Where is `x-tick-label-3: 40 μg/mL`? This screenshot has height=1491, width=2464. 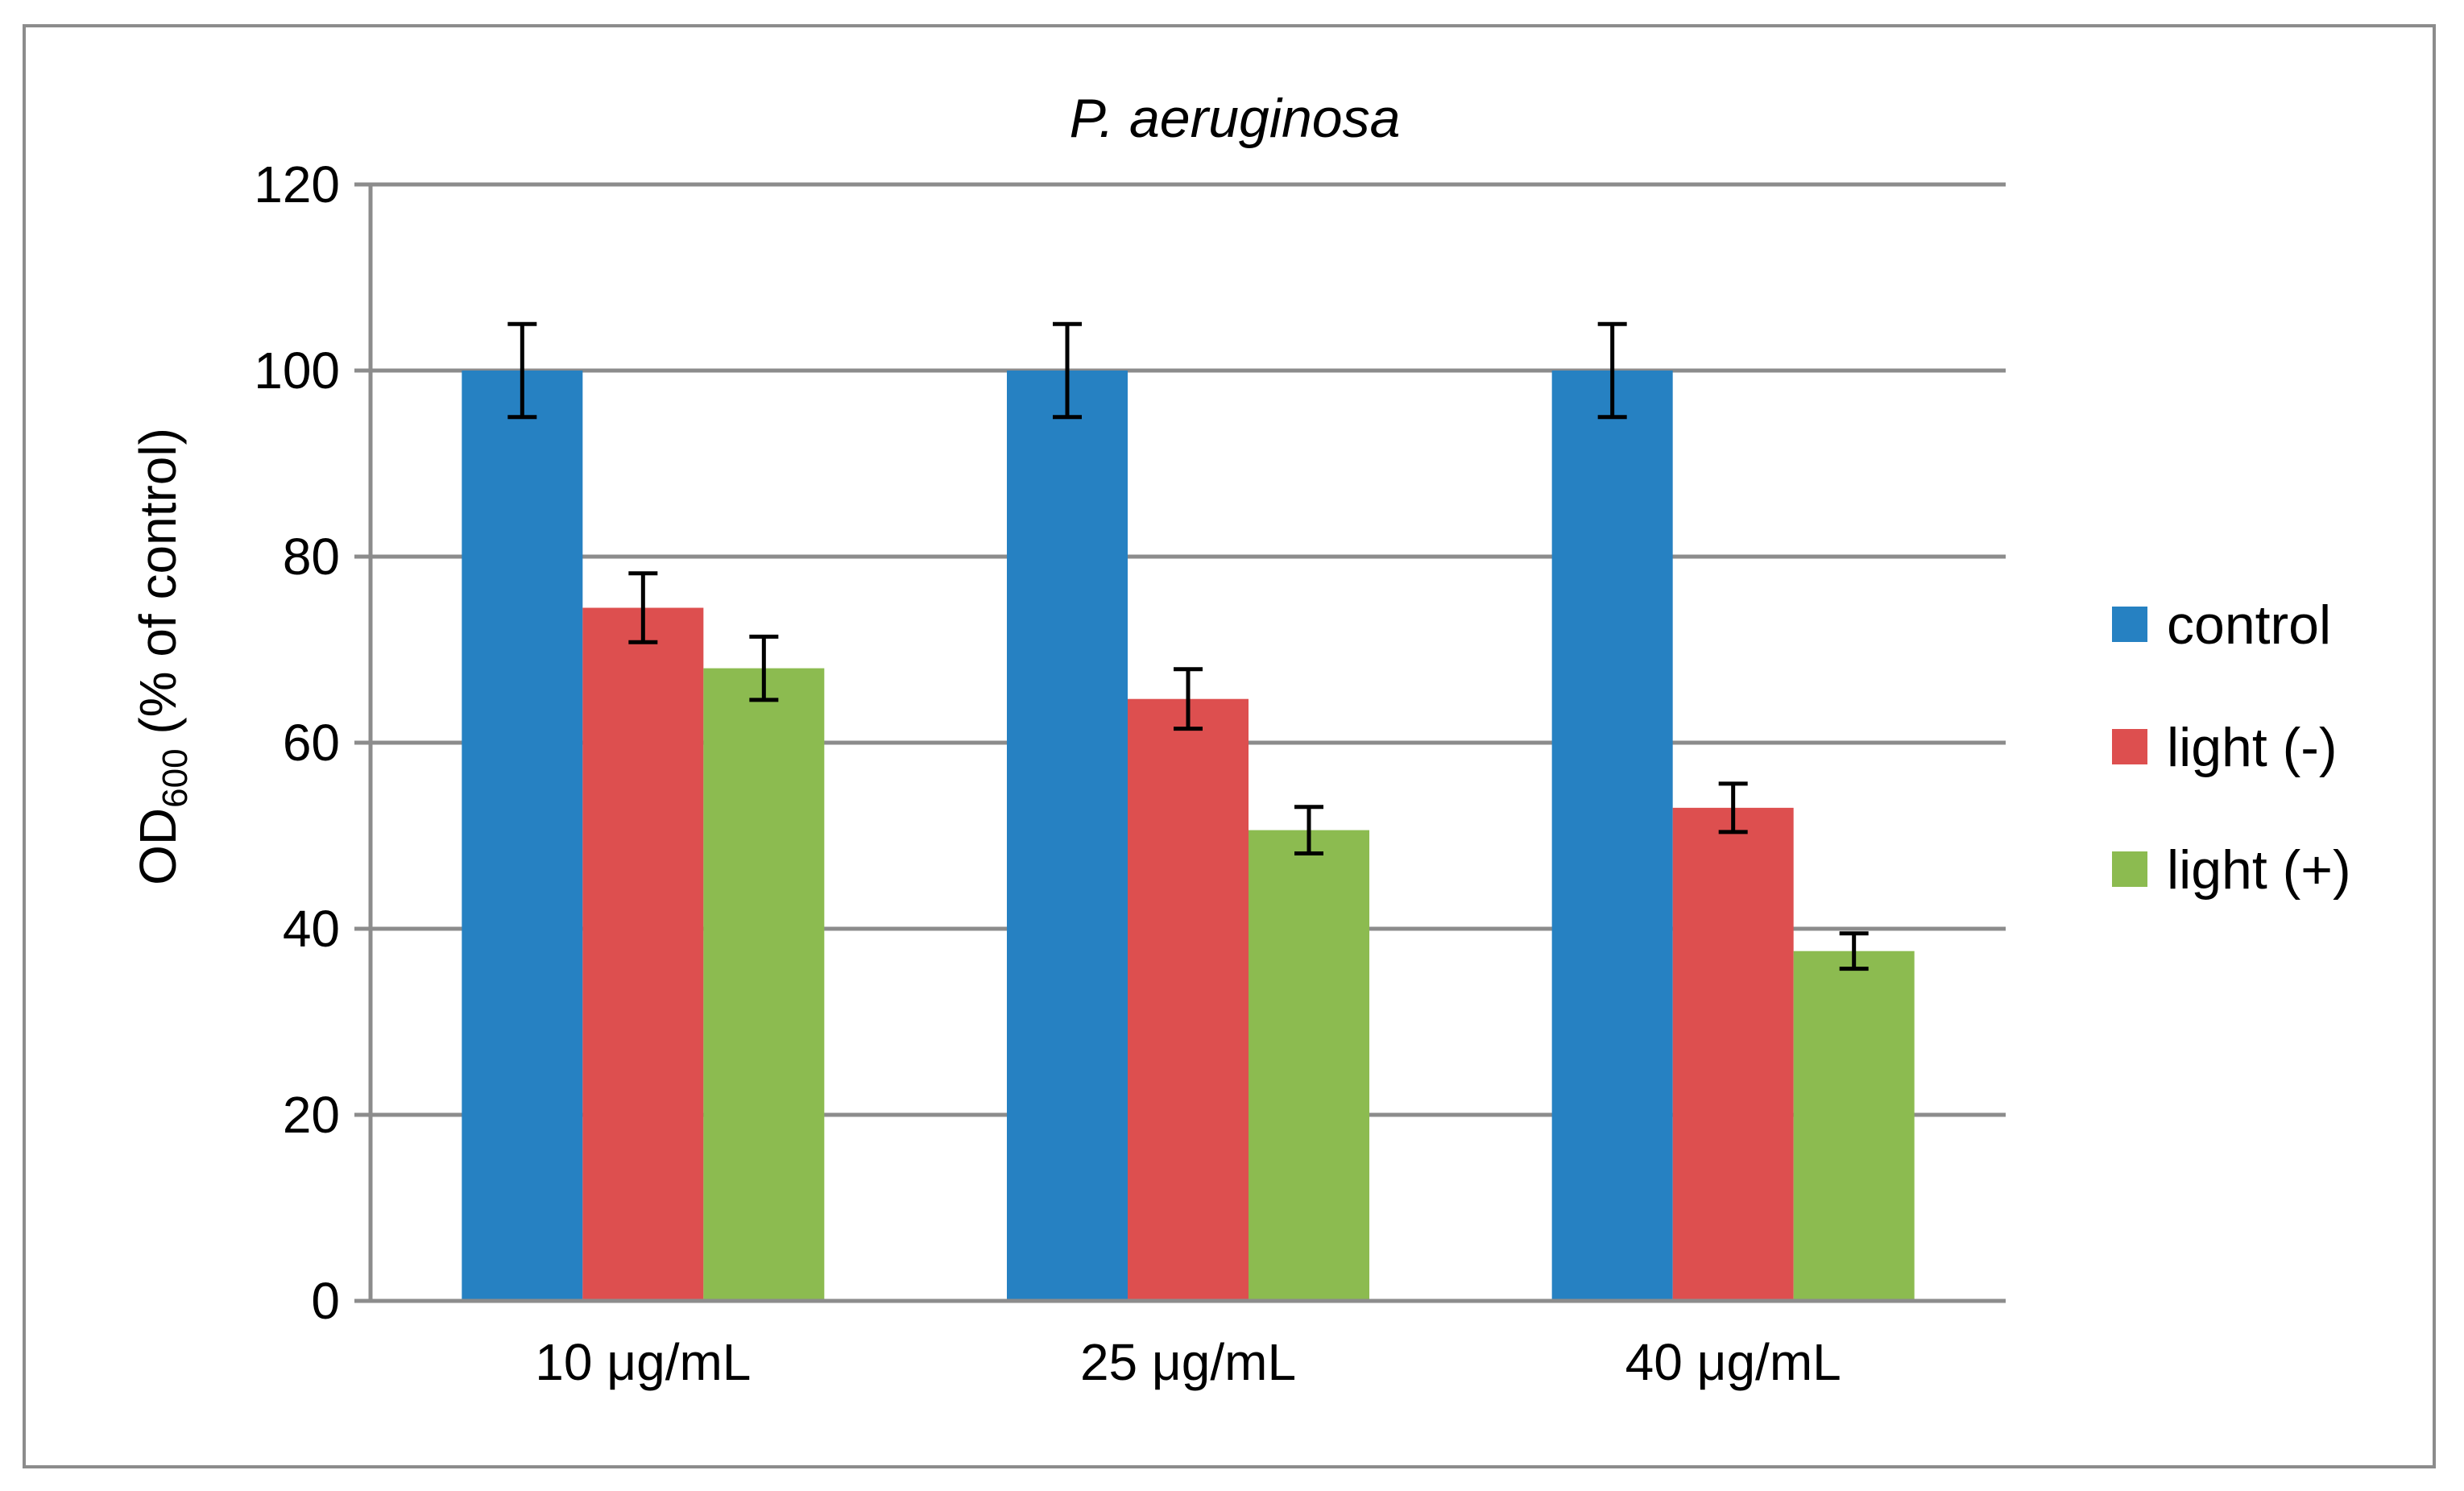
x-tick-label-3: 40 μg/mL is located at coordinates (1733, 1362).